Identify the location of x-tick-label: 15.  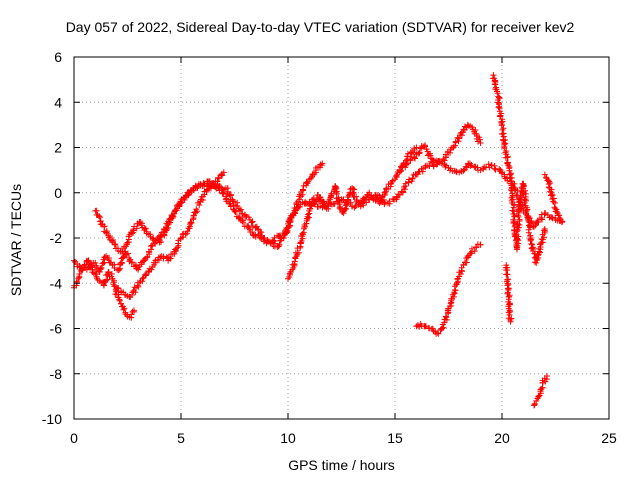
(395, 438).